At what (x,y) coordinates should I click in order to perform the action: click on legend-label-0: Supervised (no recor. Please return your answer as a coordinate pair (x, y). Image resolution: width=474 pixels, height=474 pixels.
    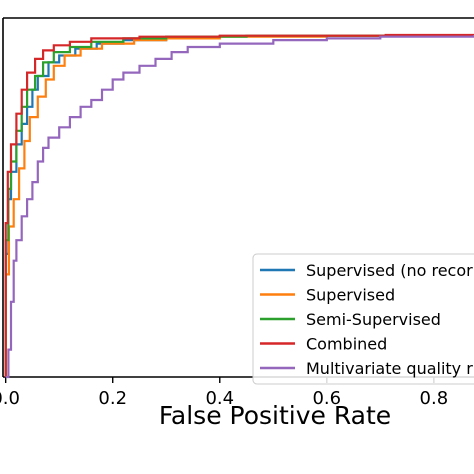
    Looking at the image, I should click on (389, 270).